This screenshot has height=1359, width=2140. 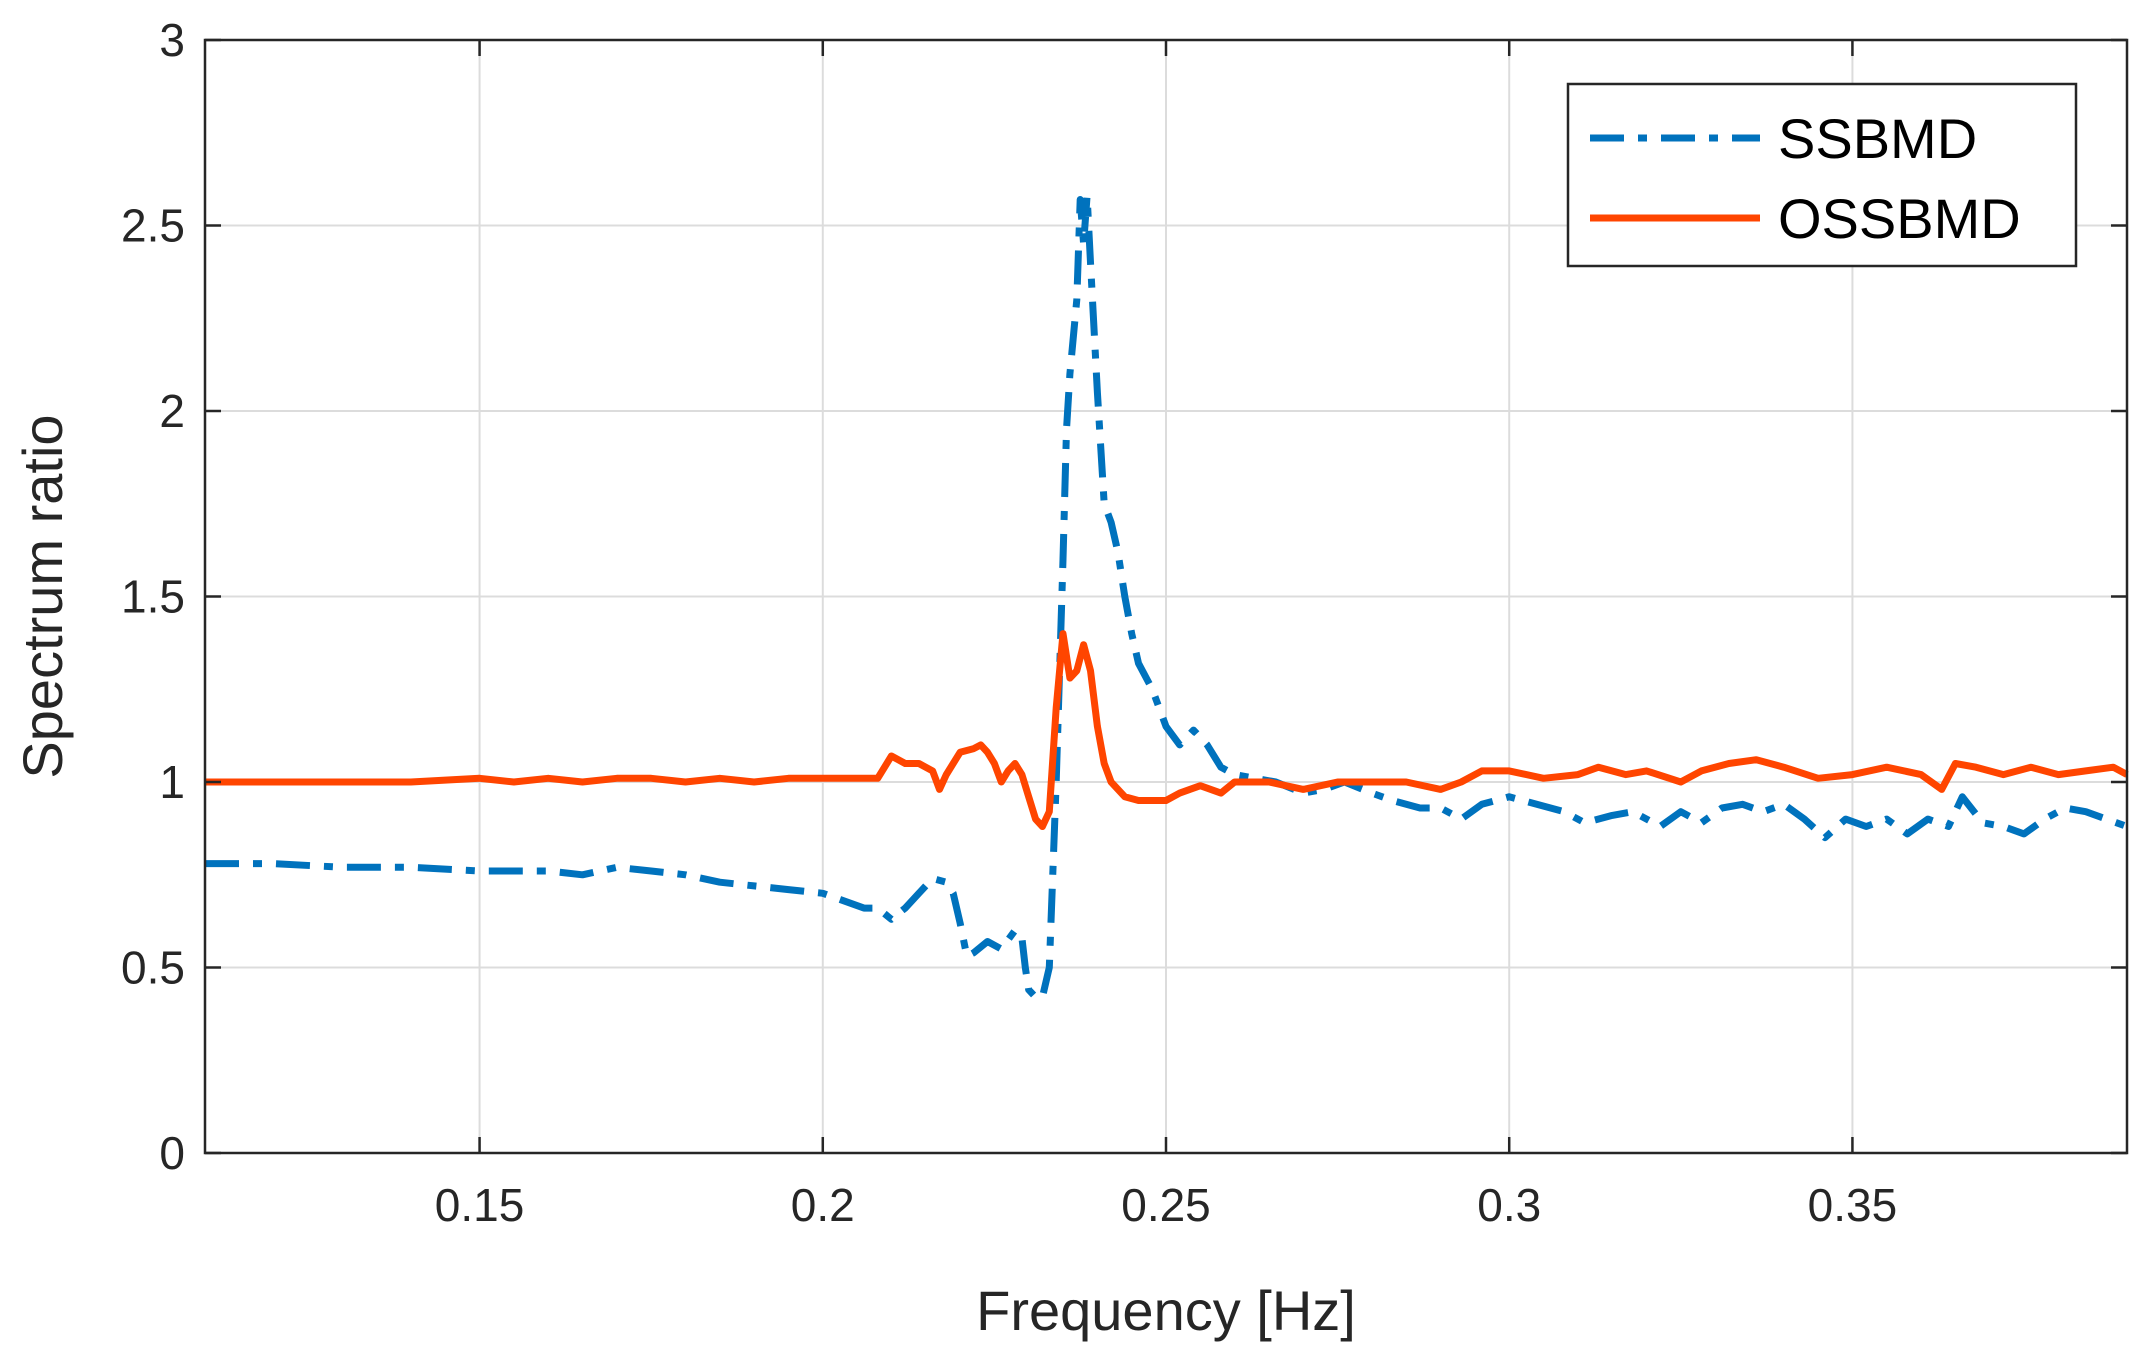 What do you see at coordinates (153, 597) in the screenshot?
I see `y-tick-label: 1.5` at bounding box center [153, 597].